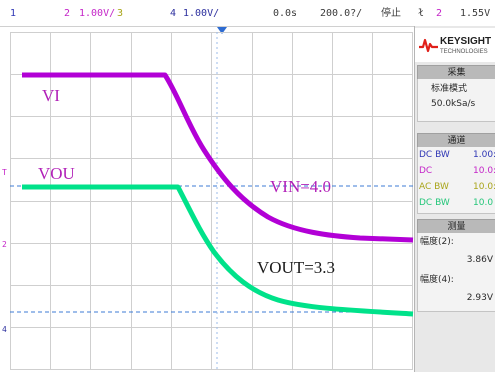  I want to click on sample-rate: 50.0kSa/s, so click(453, 104).